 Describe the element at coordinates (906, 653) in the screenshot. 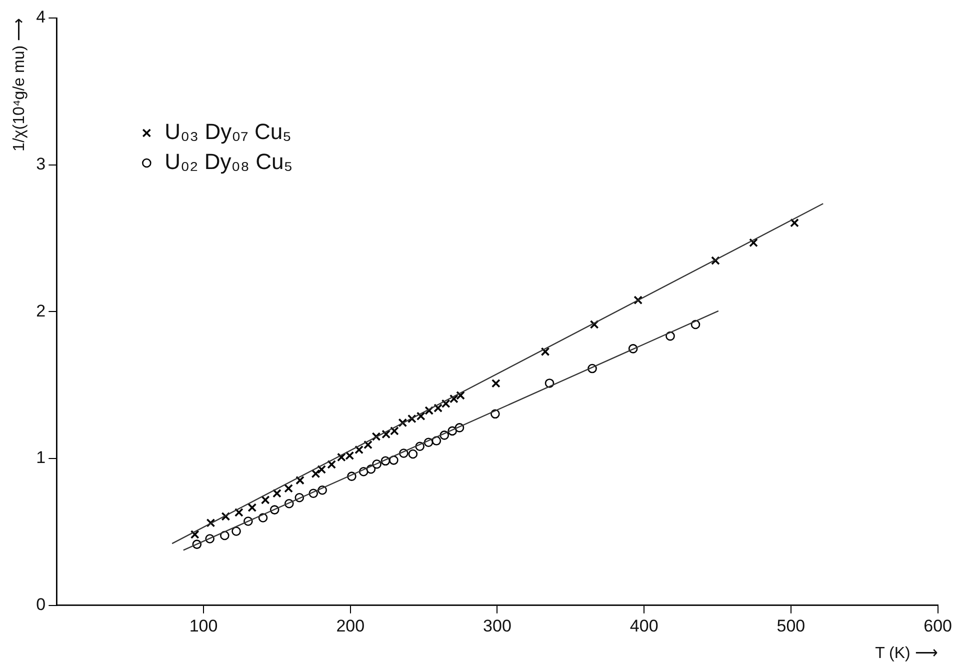

I see `x-axis-title: T (K) ⟶` at that location.